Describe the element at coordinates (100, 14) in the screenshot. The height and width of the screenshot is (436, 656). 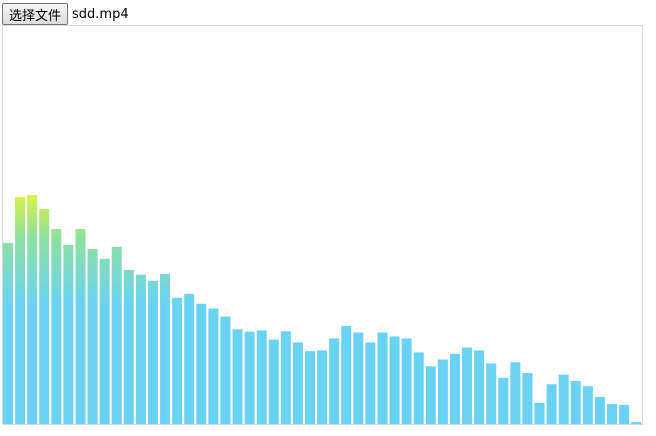
I see `selected-file-name: sdd.mp4` at that location.